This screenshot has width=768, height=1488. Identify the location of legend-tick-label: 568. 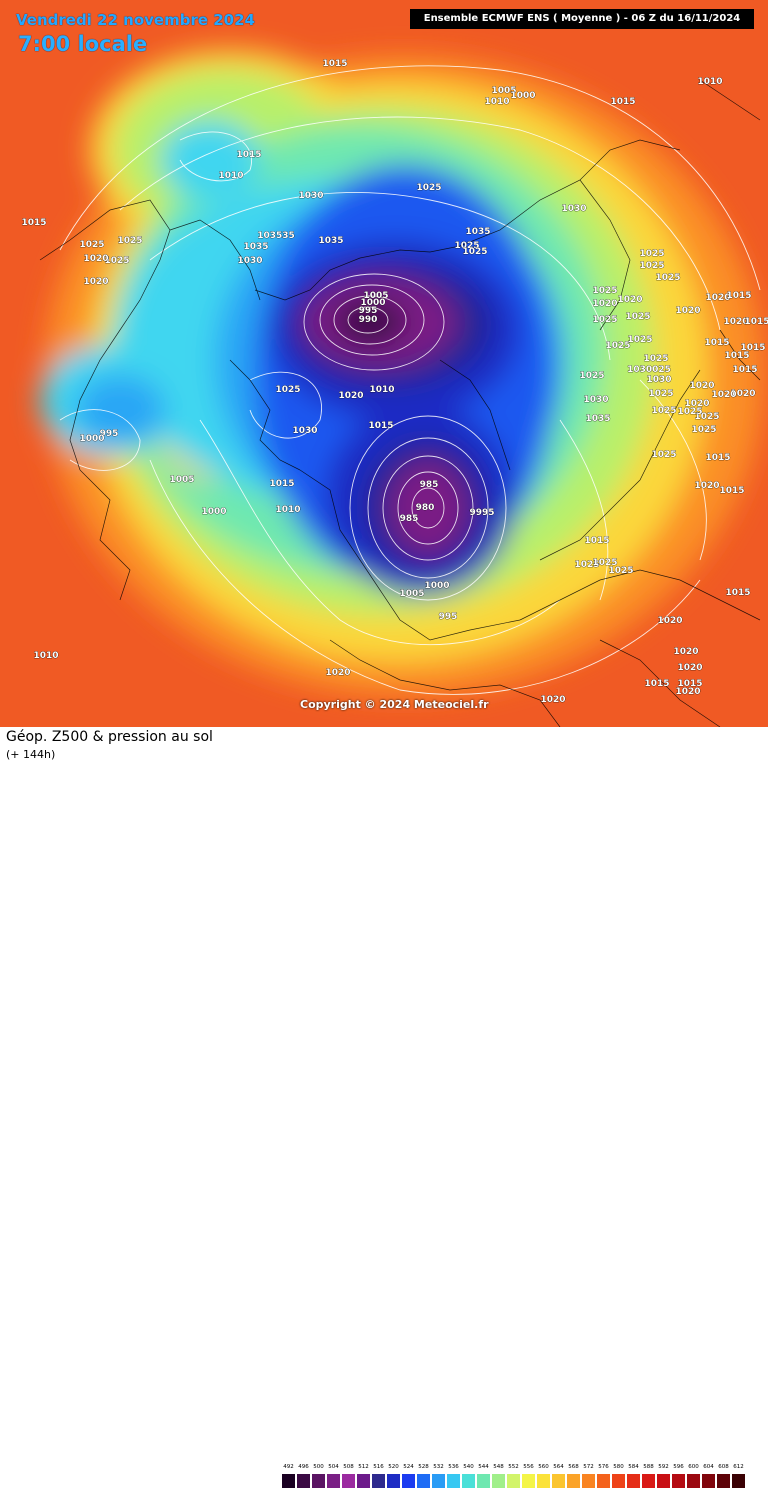
(573, 1467).